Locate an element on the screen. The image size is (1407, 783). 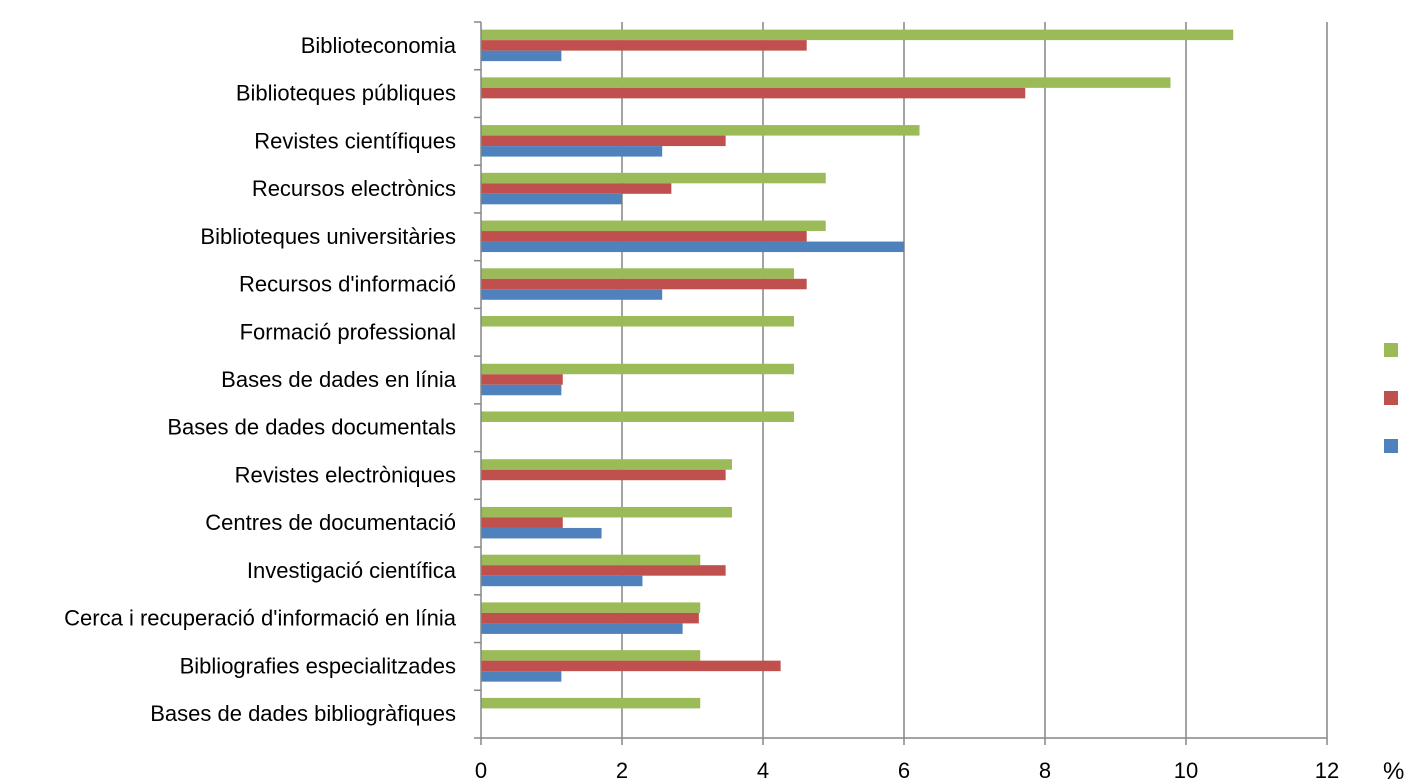
x-tick-label: 2 is located at coordinates (622, 770).